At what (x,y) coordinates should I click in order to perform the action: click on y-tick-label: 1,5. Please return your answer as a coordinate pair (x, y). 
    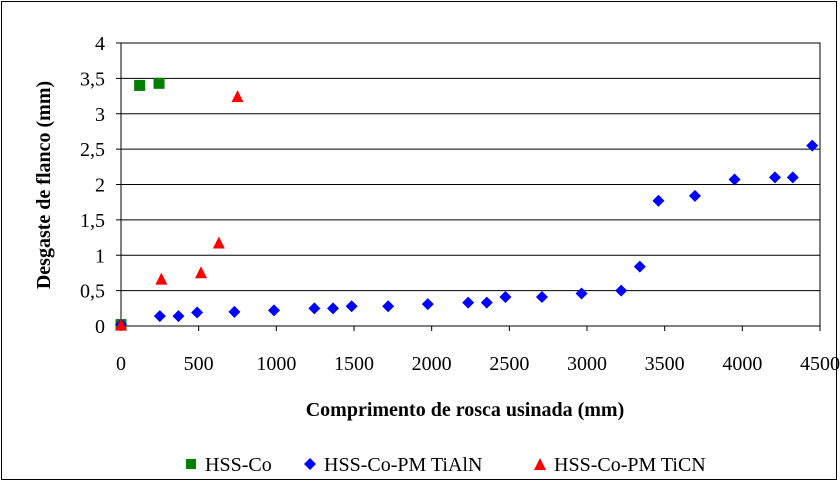
    Looking at the image, I should click on (92, 221).